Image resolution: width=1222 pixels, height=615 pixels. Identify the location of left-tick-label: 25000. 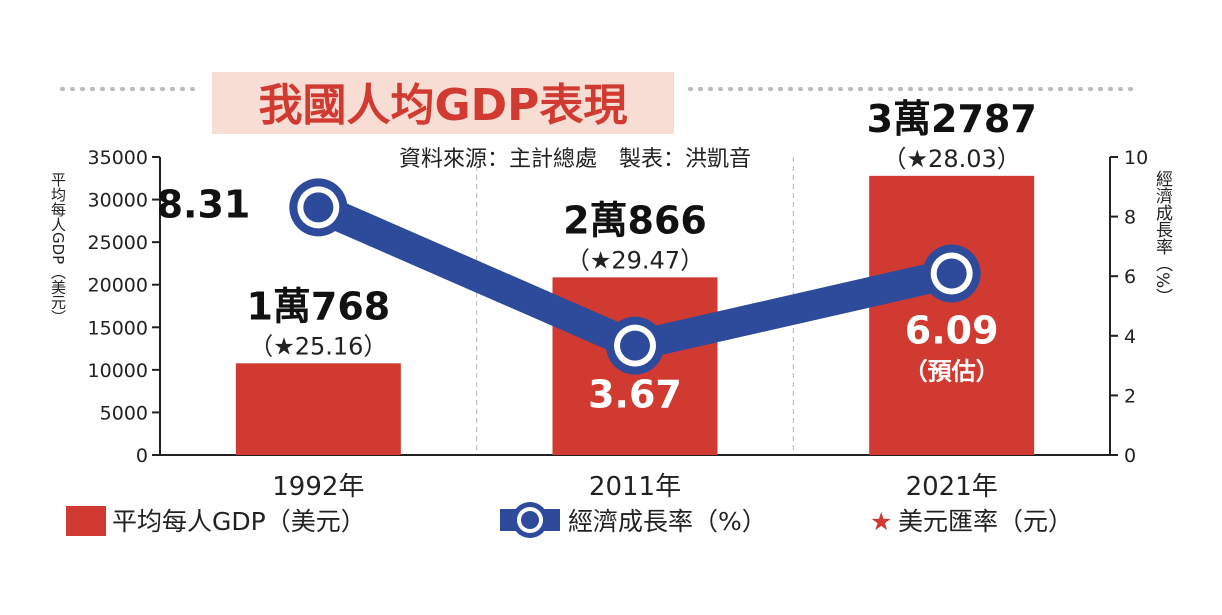
(118, 243).